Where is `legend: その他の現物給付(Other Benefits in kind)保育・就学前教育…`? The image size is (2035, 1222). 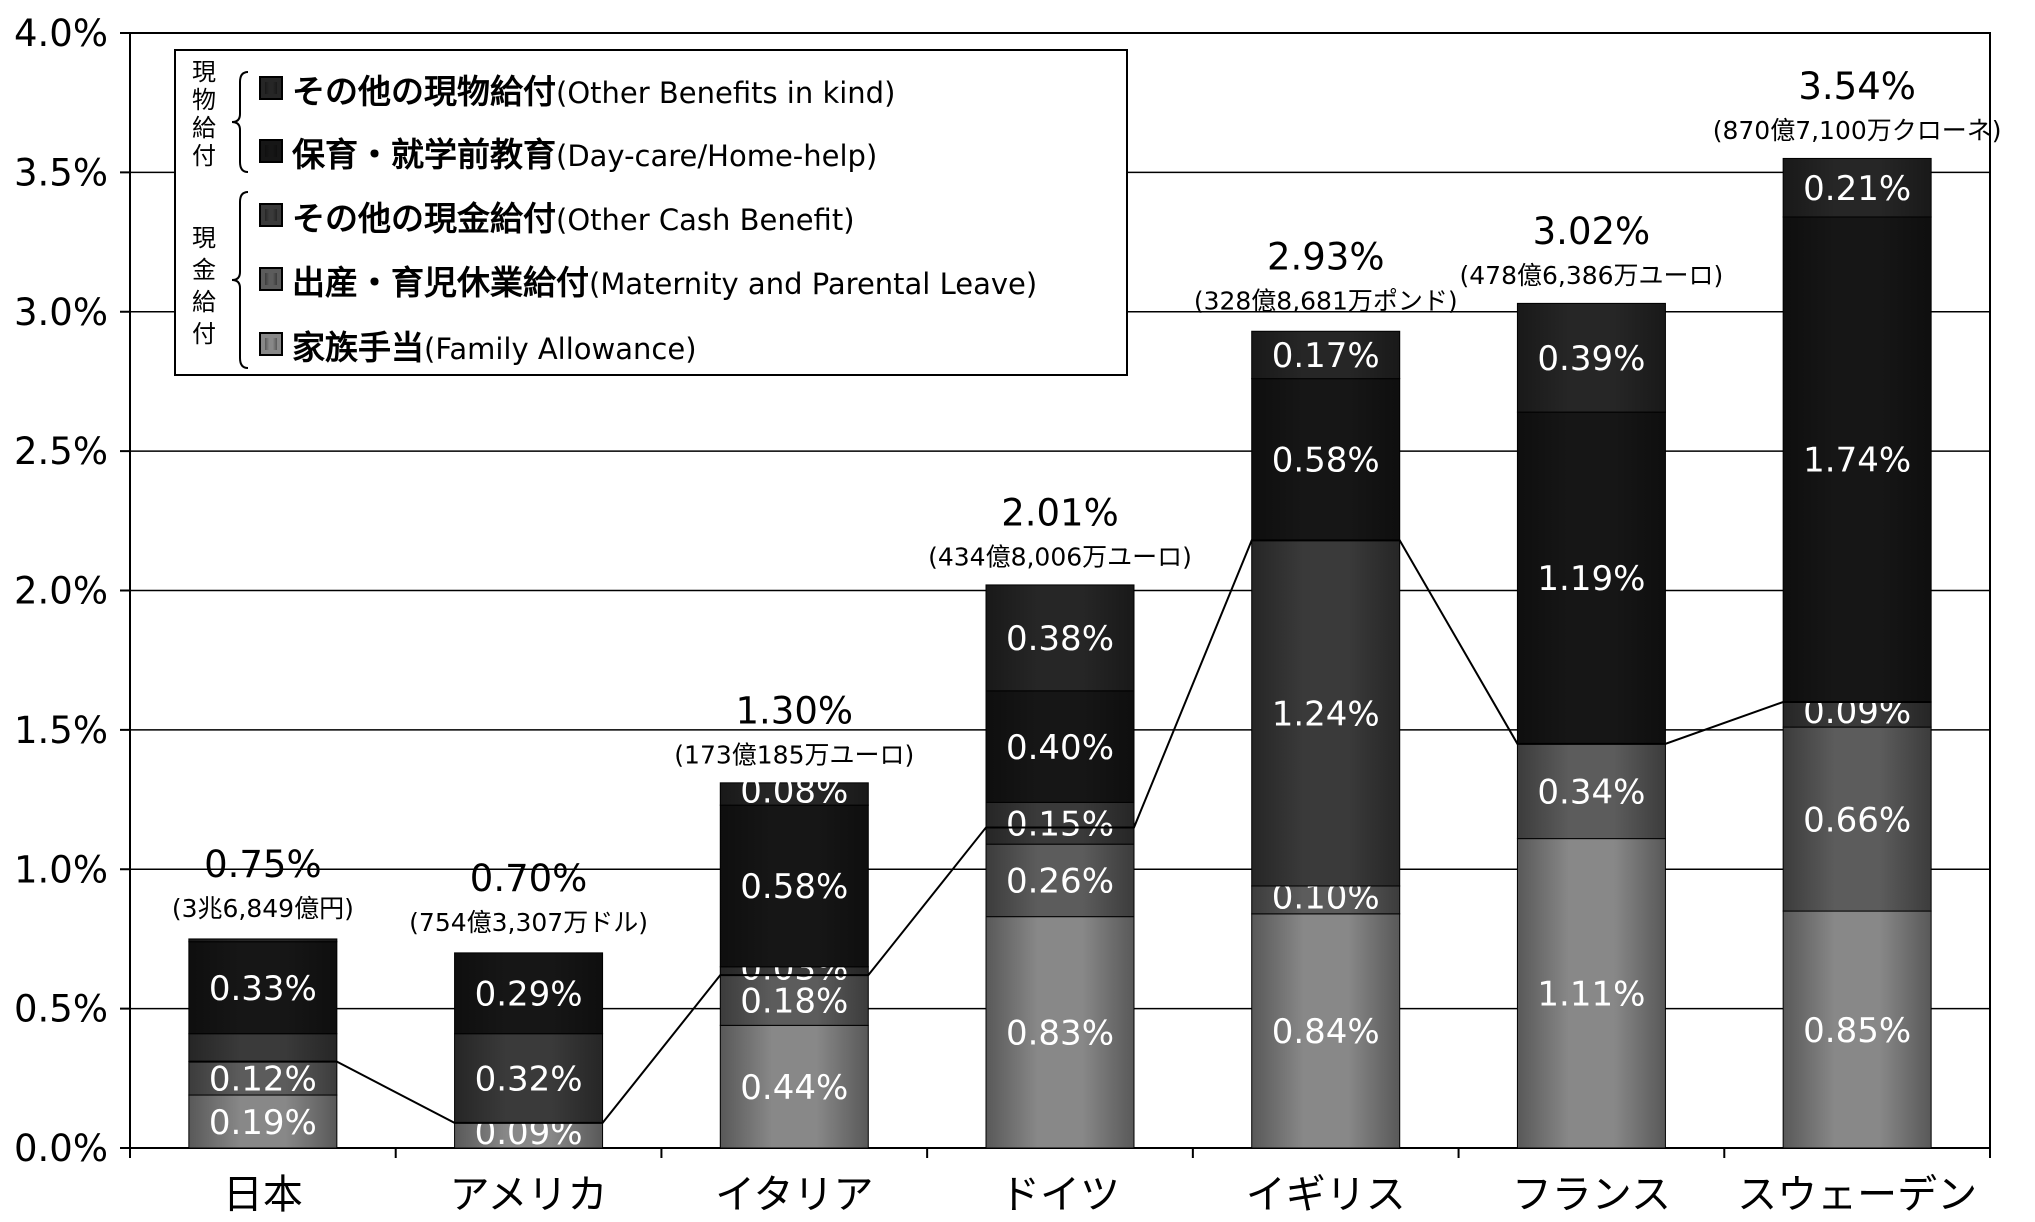
legend: その他の現物給付(Other Benefits in kind)保育・就学前教育… is located at coordinates (651, 212).